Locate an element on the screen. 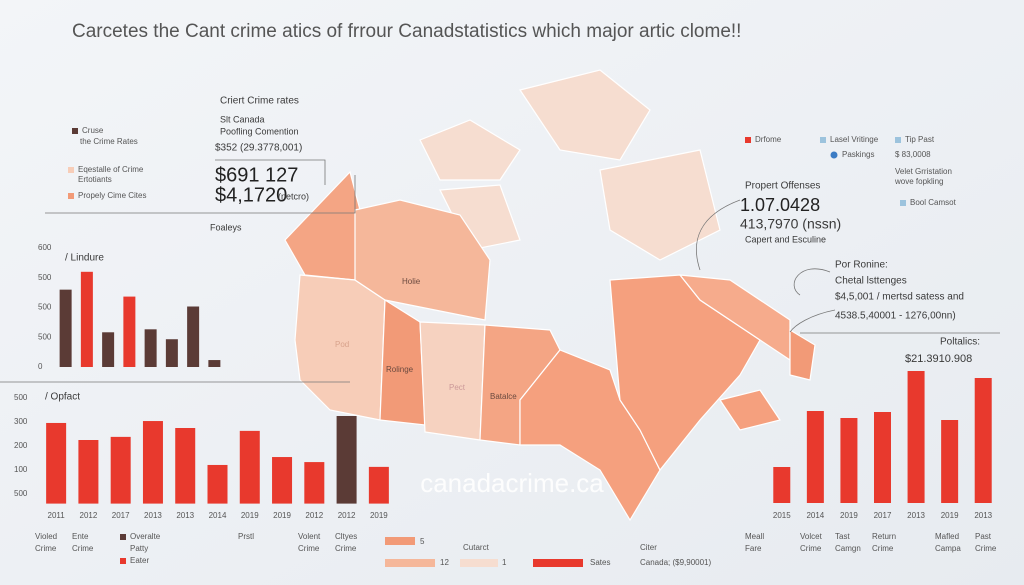  footer-label: Foaleys is located at coordinates (226, 227).